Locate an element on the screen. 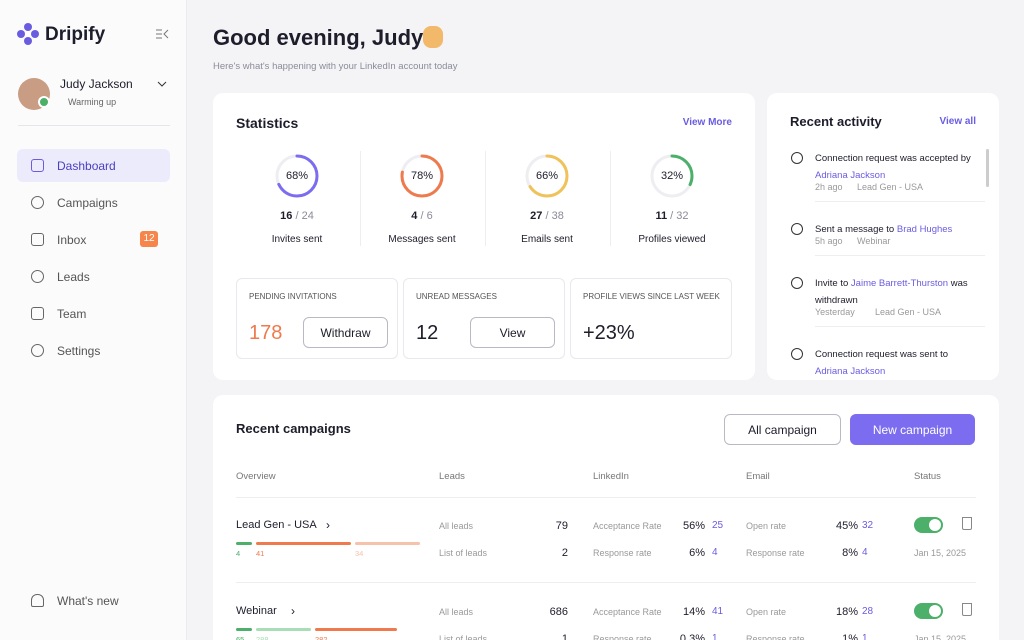  toggle-knob is located at coordinates (935, 611).